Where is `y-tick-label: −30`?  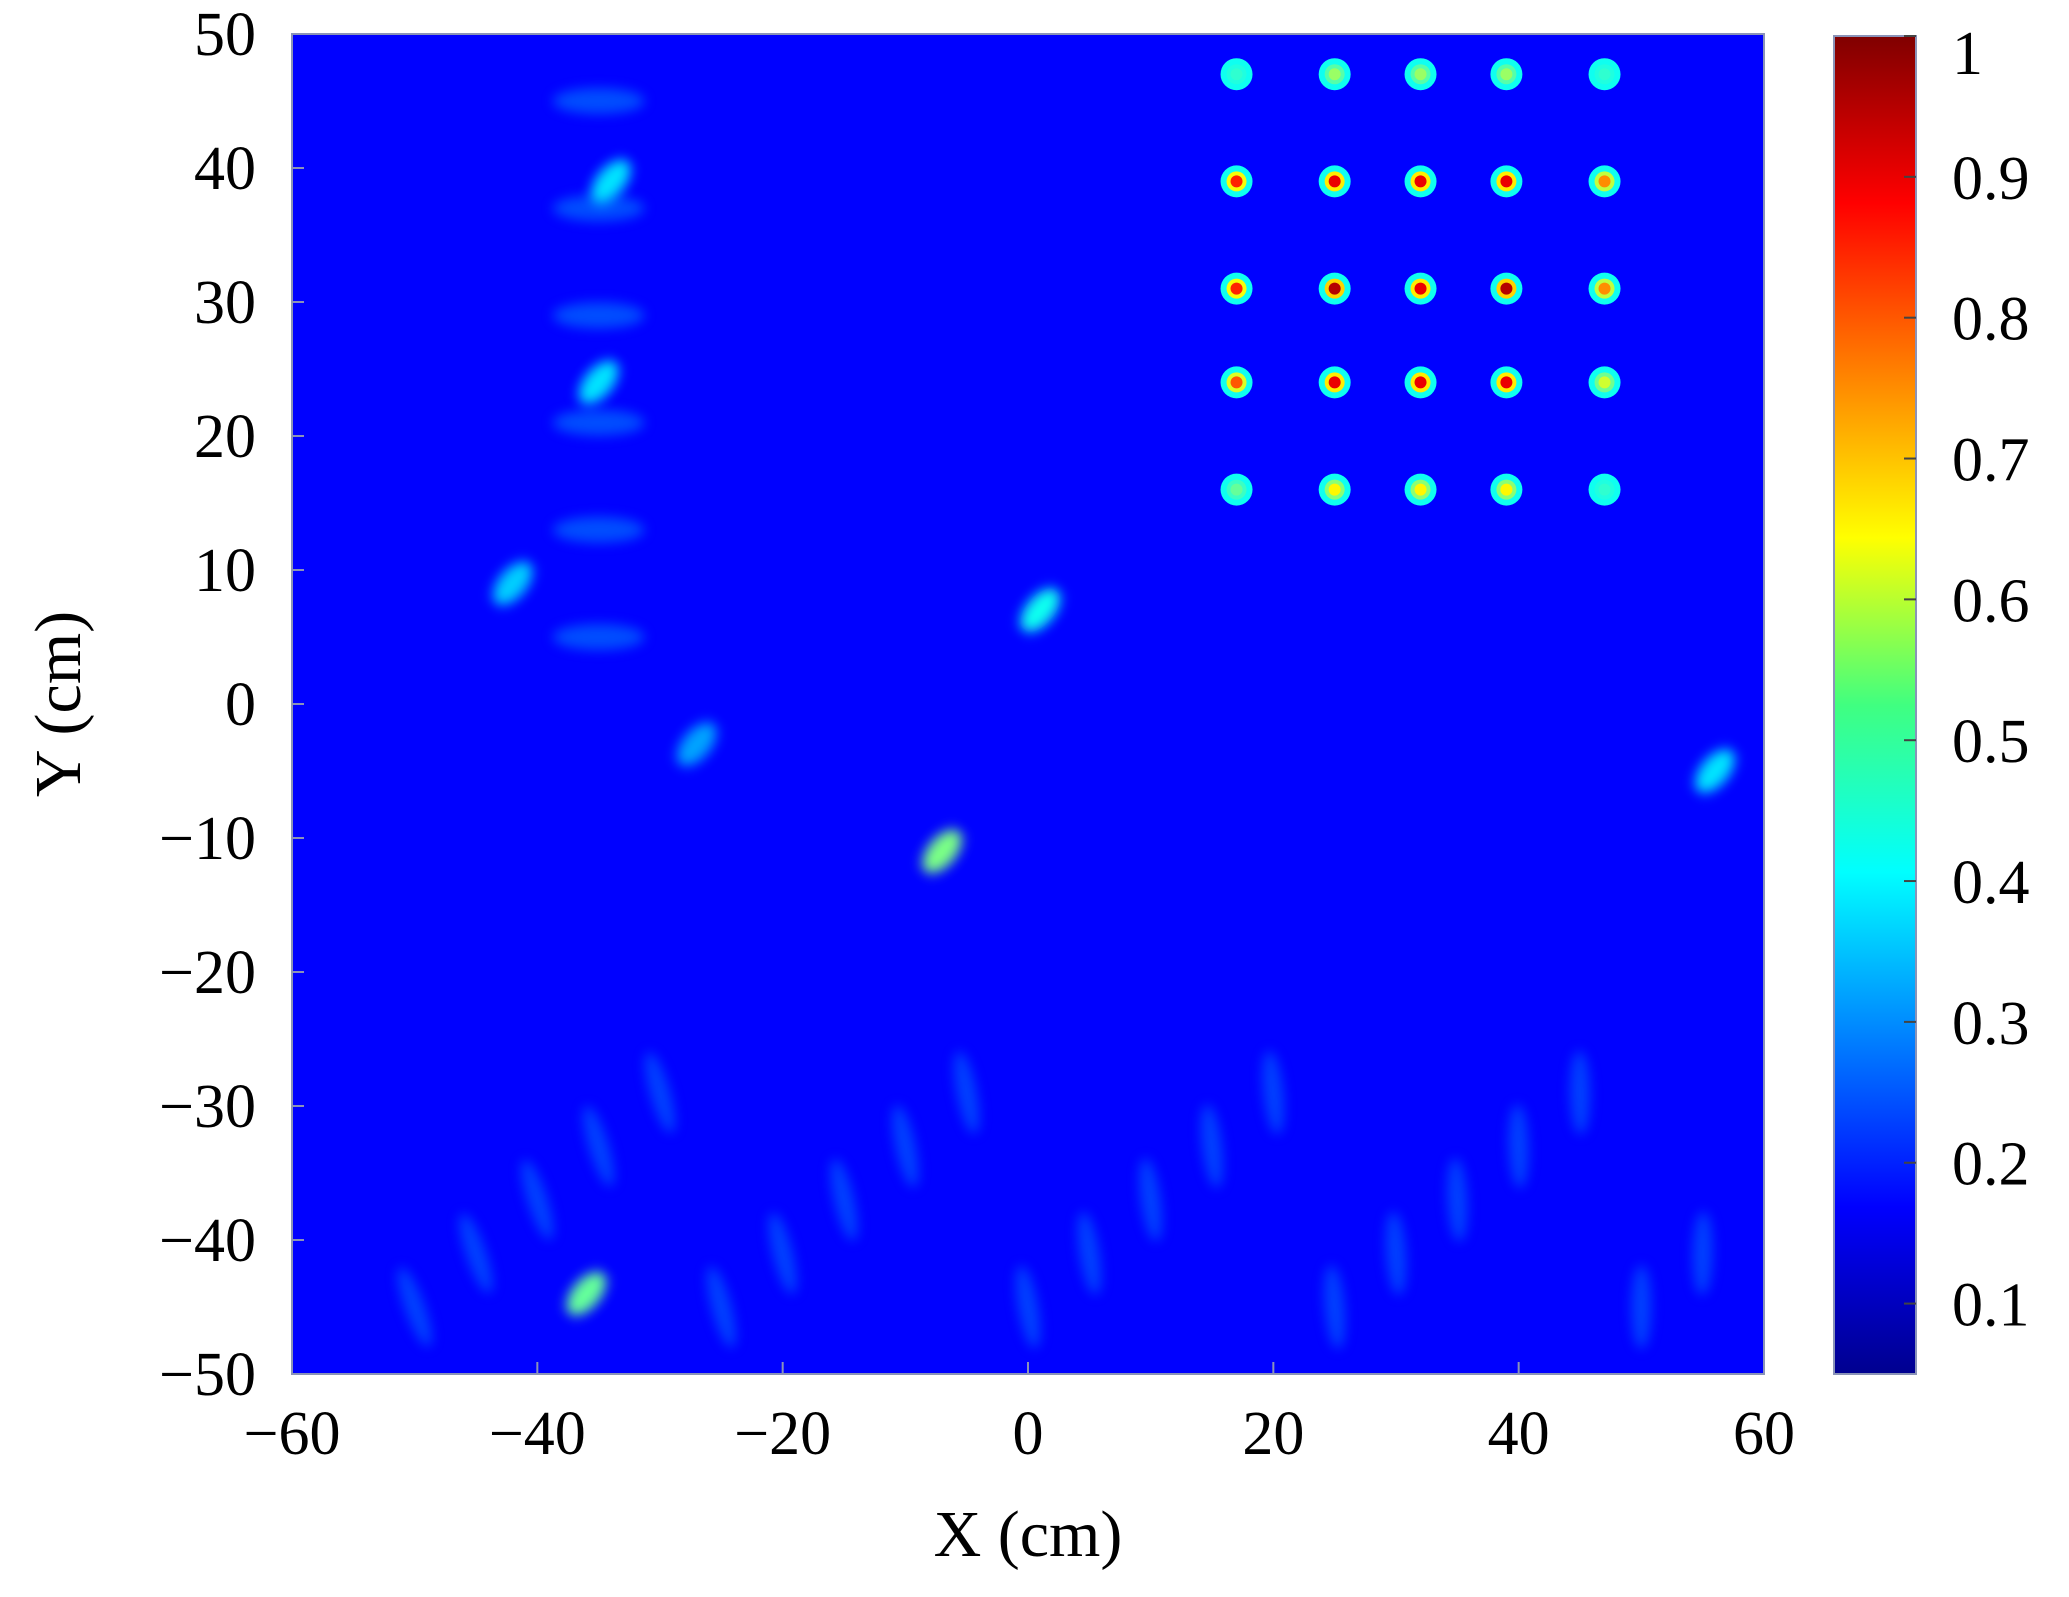 y-tick-label: −30 is located at coordinates (207, 1107).